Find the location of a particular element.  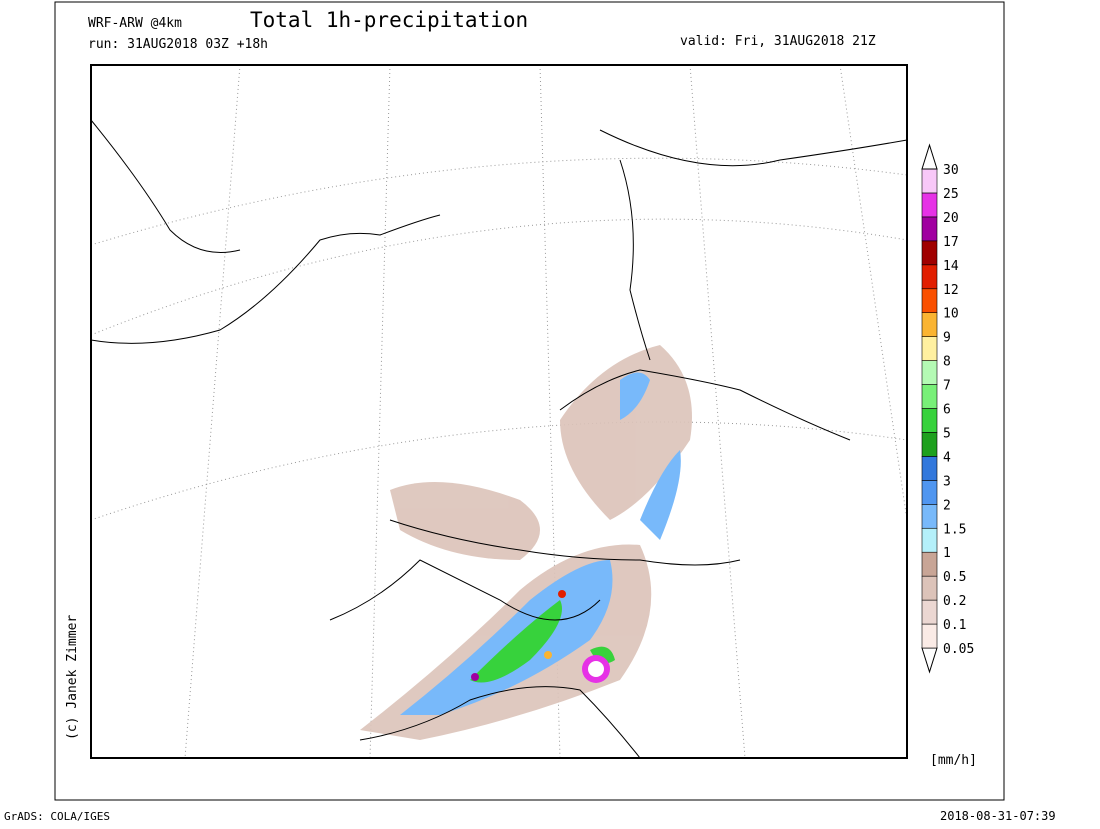

colorbar-label: 10 is located at coordinates (951, 314).